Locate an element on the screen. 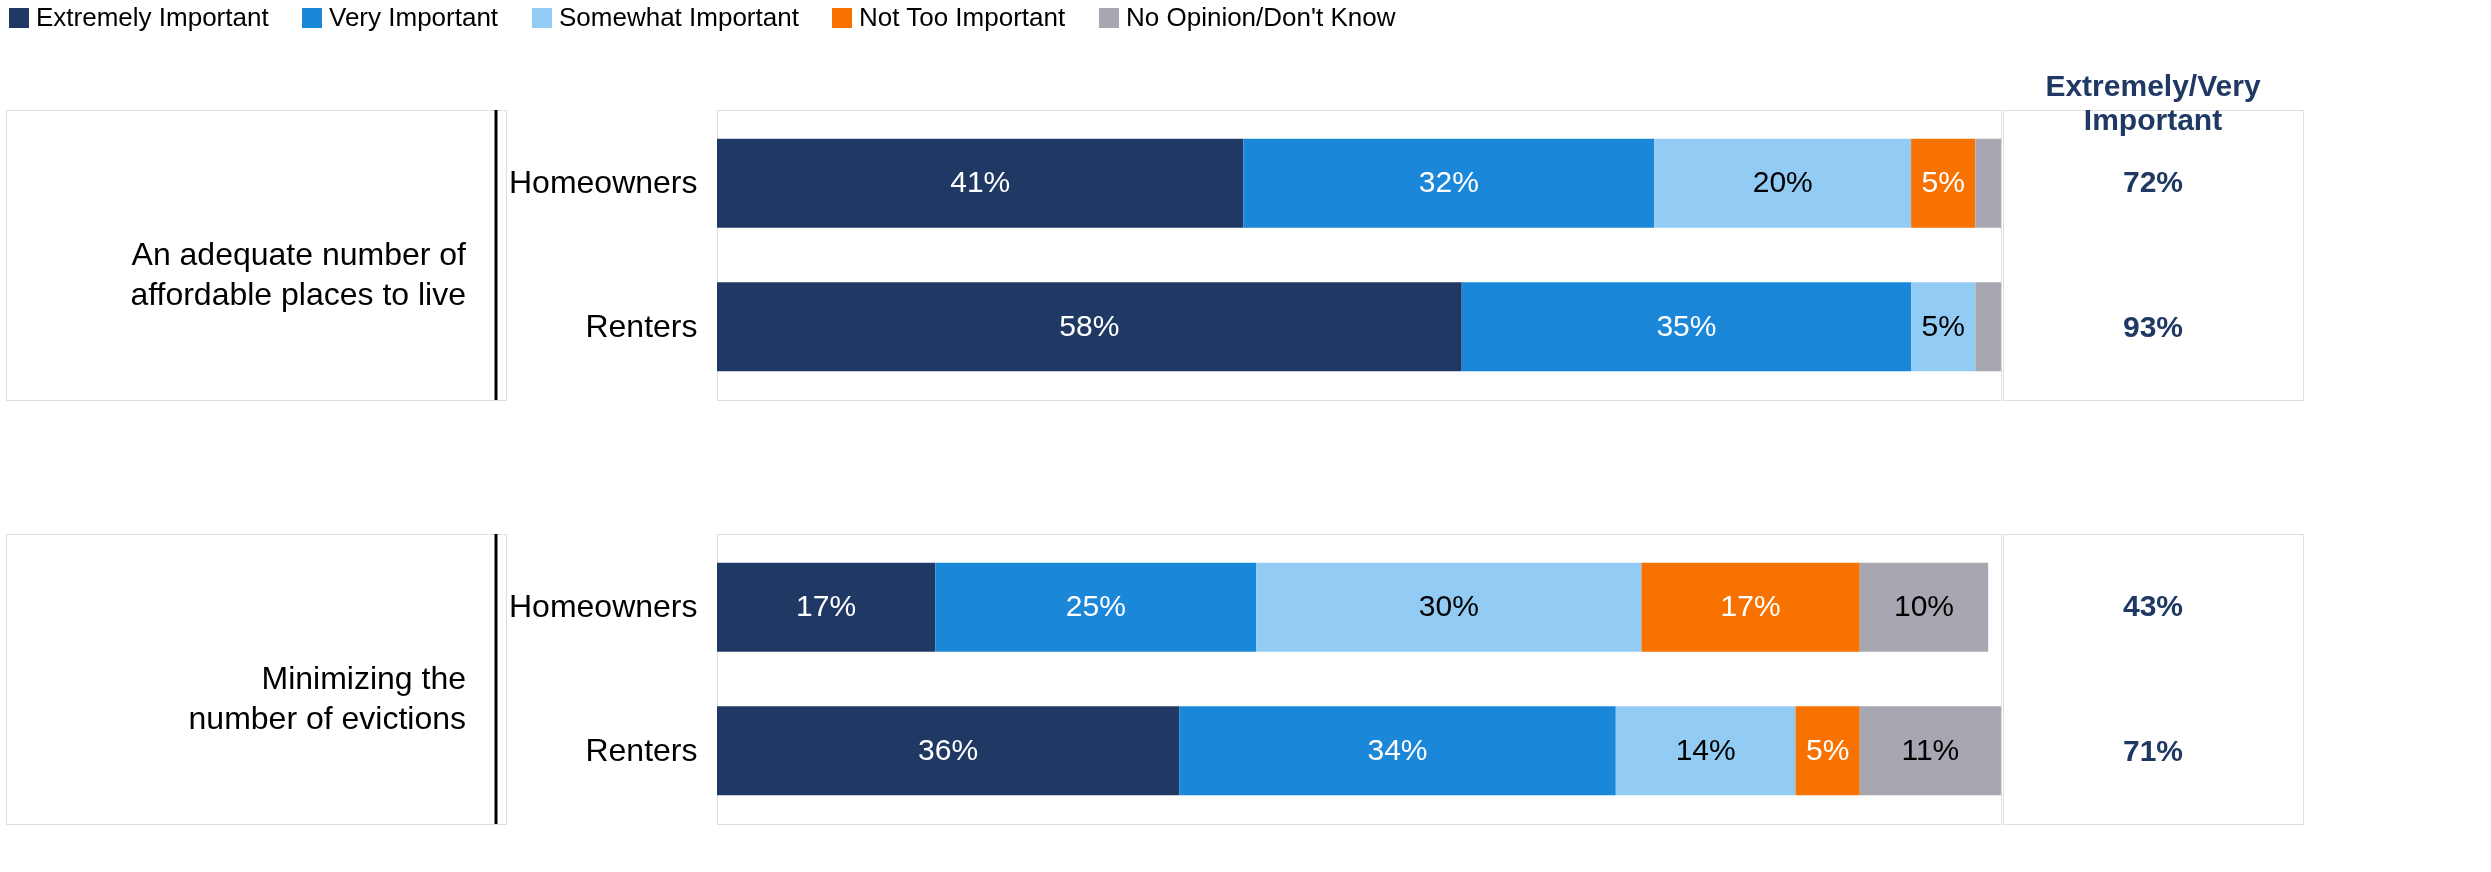 This screenshot has width=2491, height=872. data-label: 36% is located at coordinates (948, 749).